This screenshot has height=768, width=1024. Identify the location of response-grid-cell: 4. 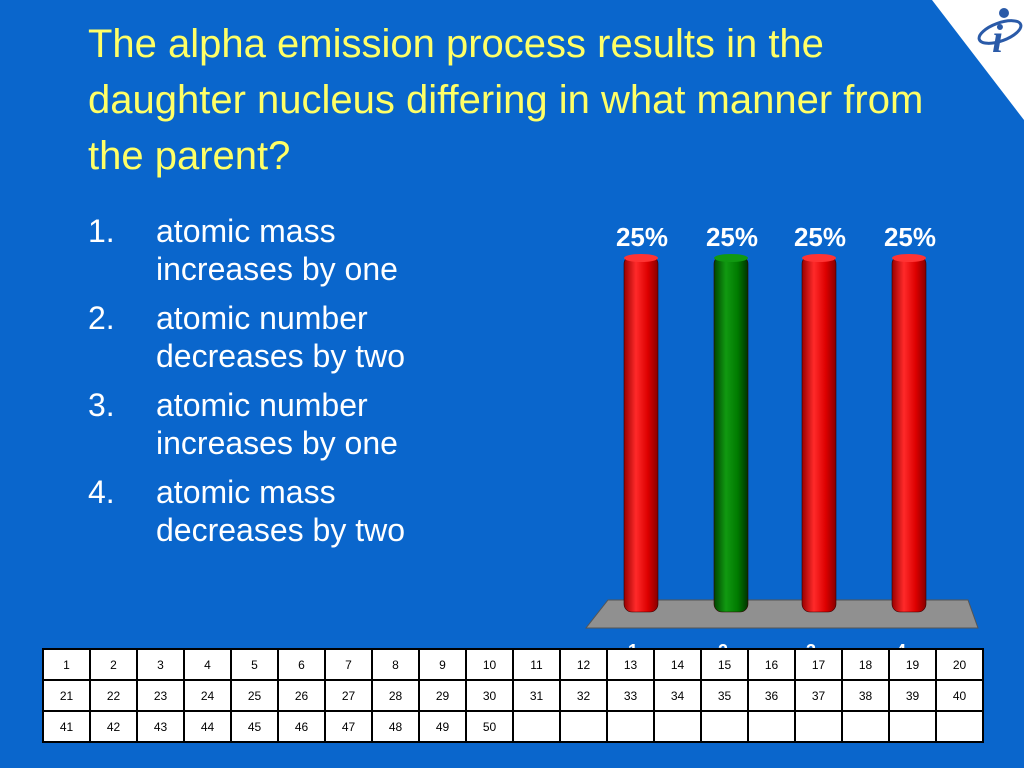
(207, 664).